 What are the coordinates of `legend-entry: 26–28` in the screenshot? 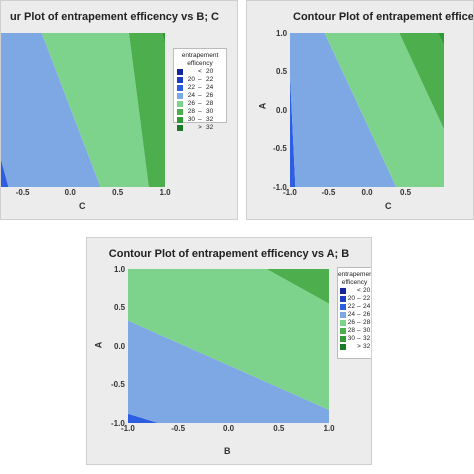 It's located at (354, 323).